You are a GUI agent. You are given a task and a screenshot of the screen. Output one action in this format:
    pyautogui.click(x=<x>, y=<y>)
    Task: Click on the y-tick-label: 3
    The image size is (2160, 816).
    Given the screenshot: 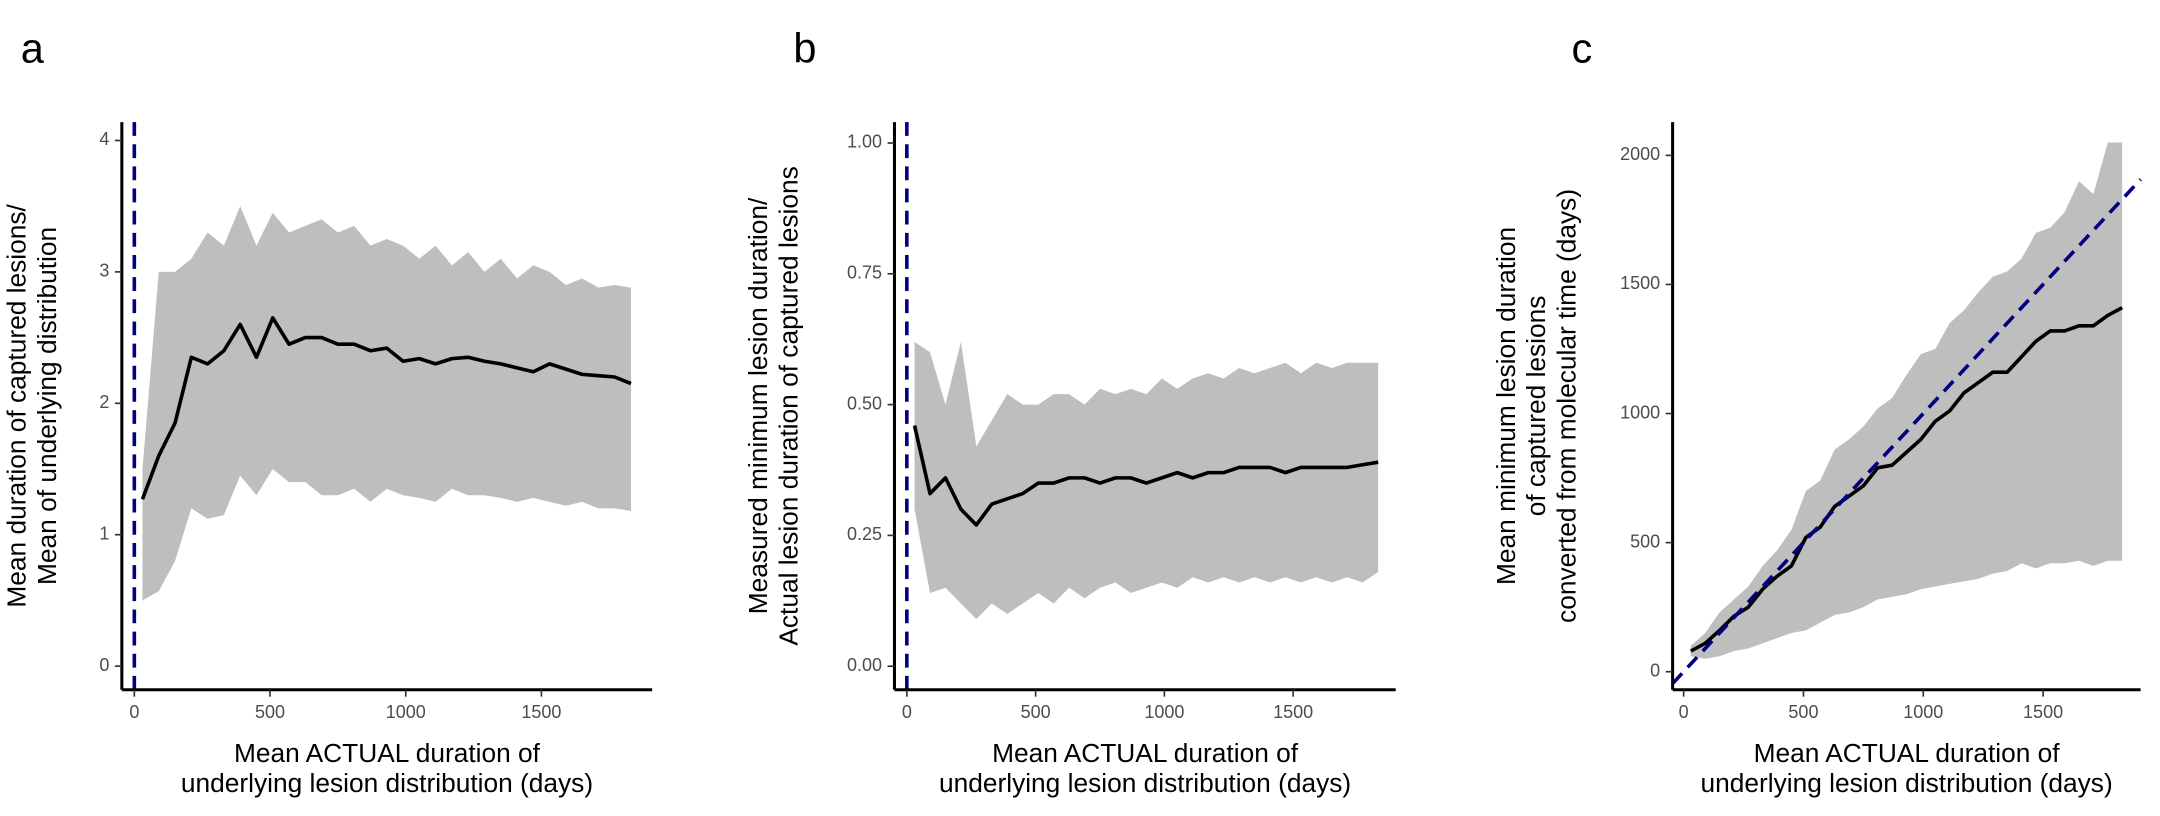 What is the action you would take?
    pyautogui.click(x=104, y=271)
    